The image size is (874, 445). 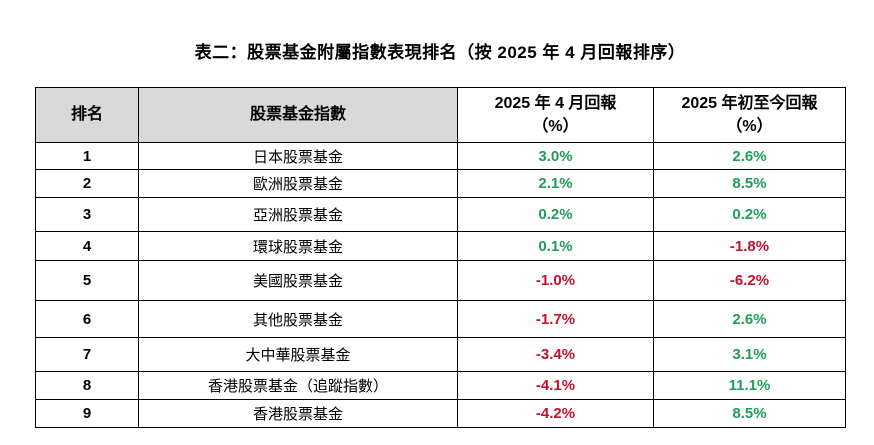 What do you see at coordinates (87, 214) in the screenshot?
I see `rank-cell: 3` at bounding box center [87, 214].